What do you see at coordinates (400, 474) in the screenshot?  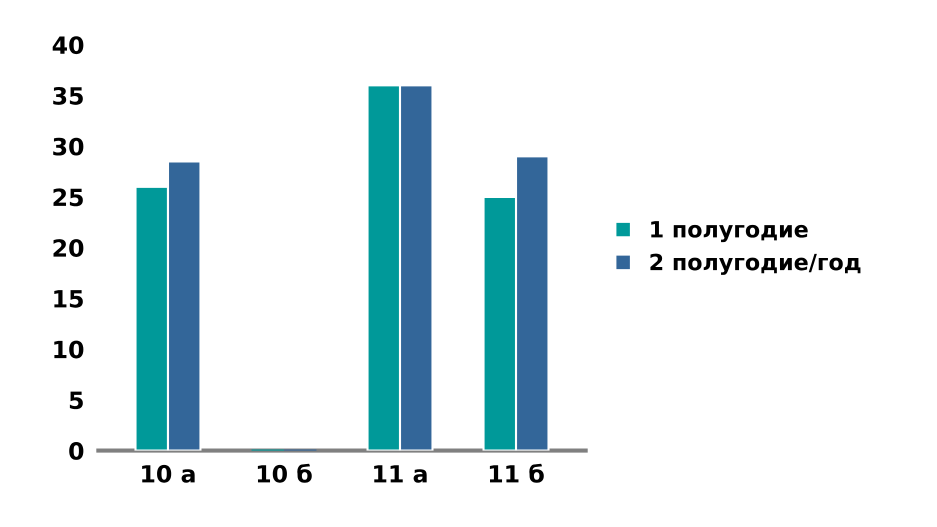 I see `x-tick-label: 11 а` at bounding box center [400, 474].